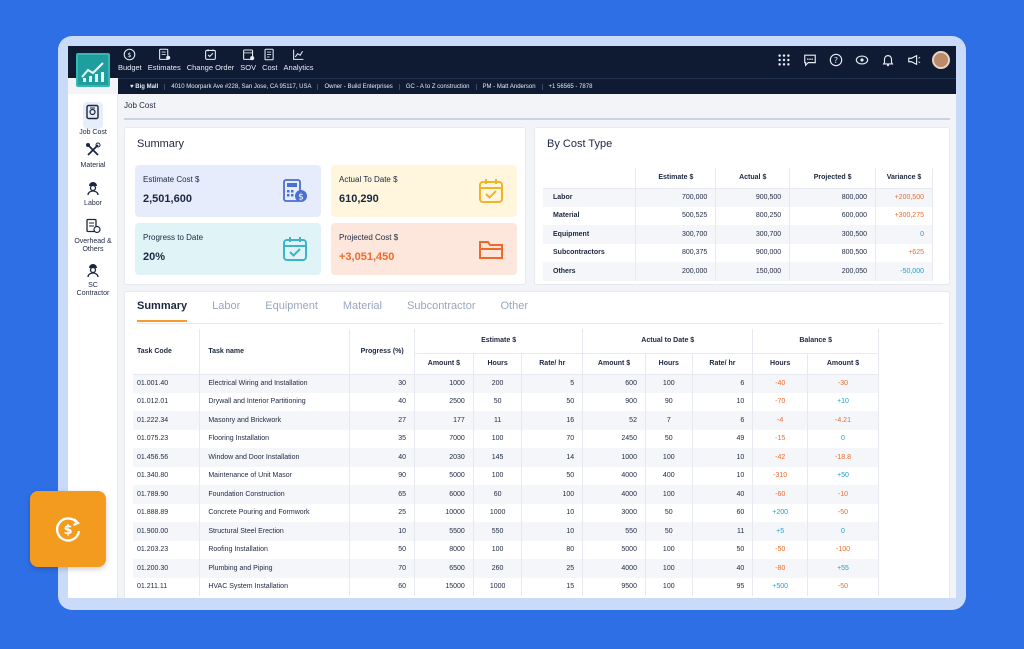 The width and height of the screenshot is (1024, 649). What do you see at coordinates (590, 271) in the screenshot?
I see `cost-type-name: Others` at bounding box center [590, 271].